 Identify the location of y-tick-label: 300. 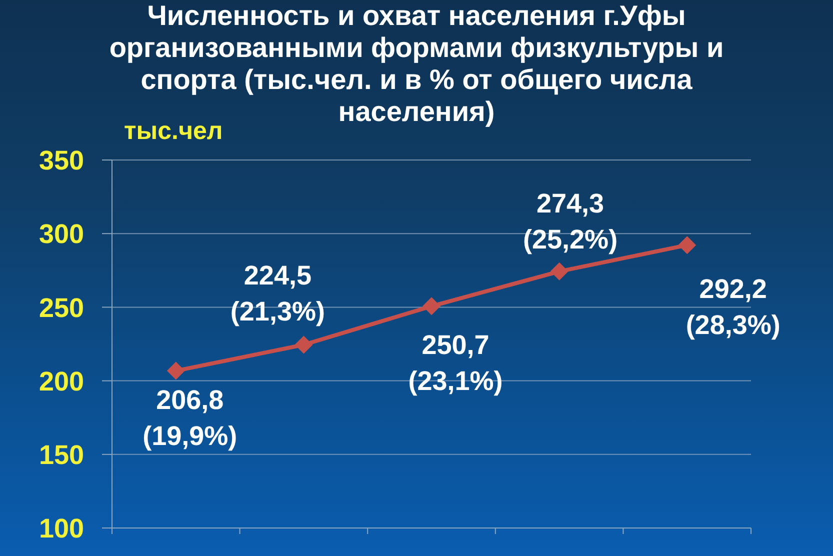
(61, 234).